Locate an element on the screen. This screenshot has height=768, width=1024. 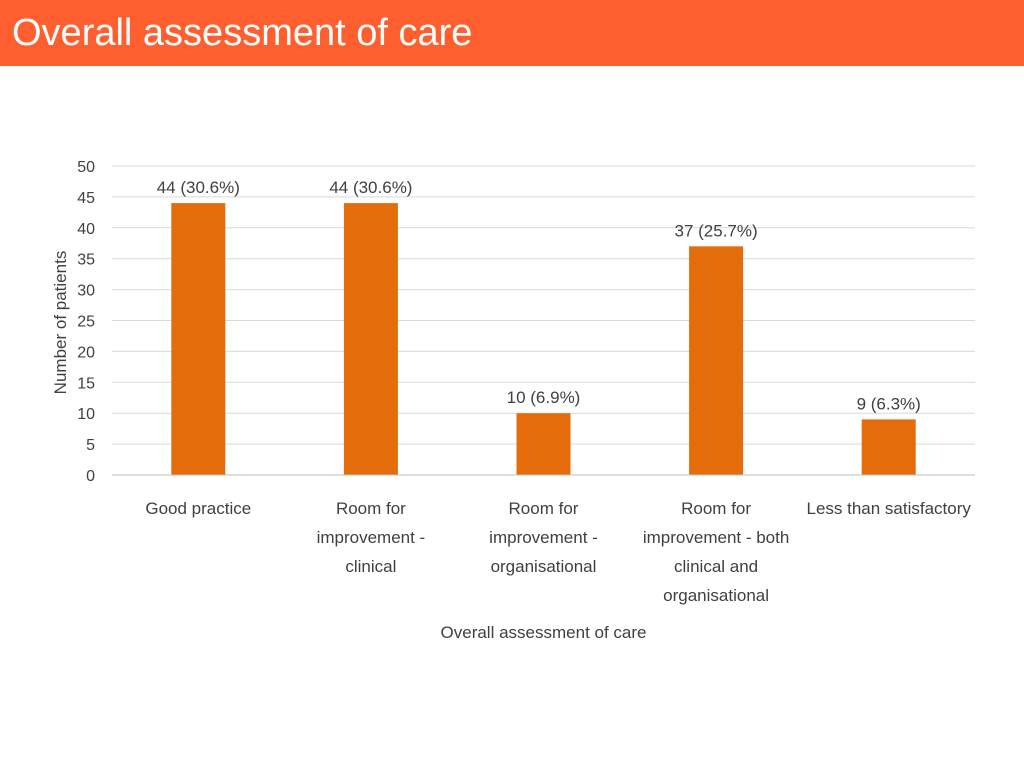
x-axis-label: Overall assessment of care is located at coordinates (544, 632).